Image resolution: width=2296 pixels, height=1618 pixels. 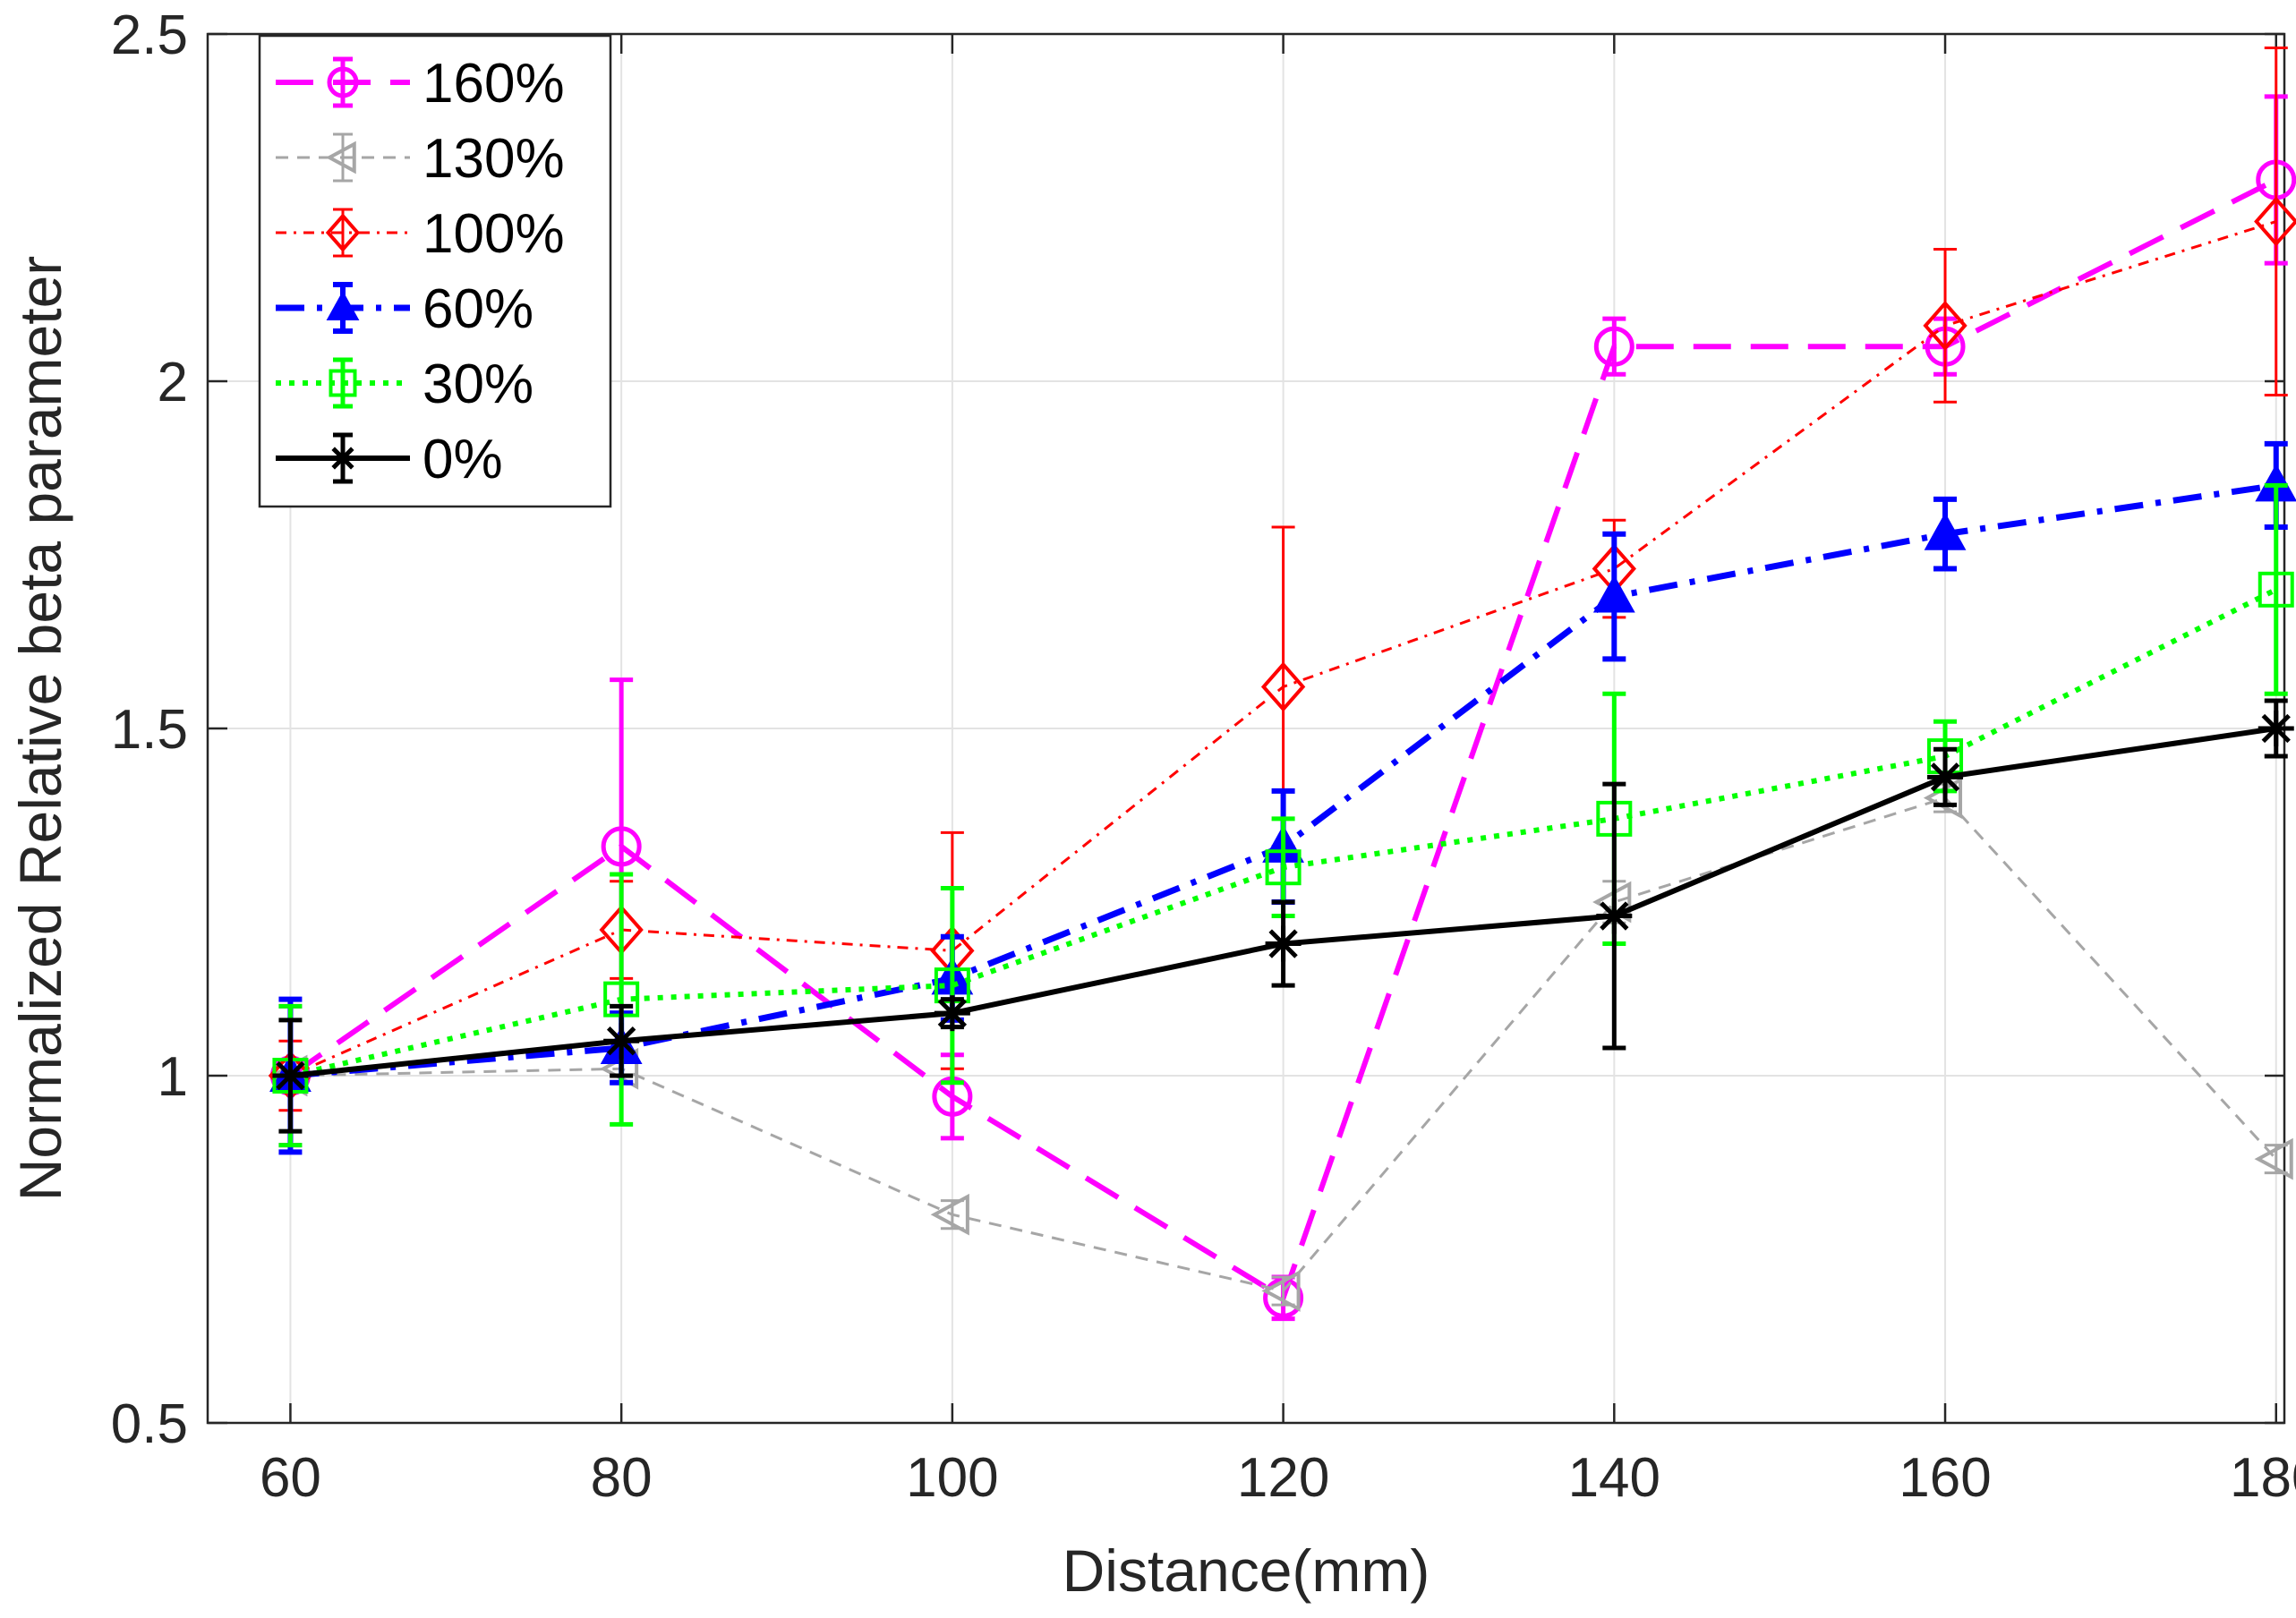 I want to click on legend-item: 0%, so click(x=389, y=459).